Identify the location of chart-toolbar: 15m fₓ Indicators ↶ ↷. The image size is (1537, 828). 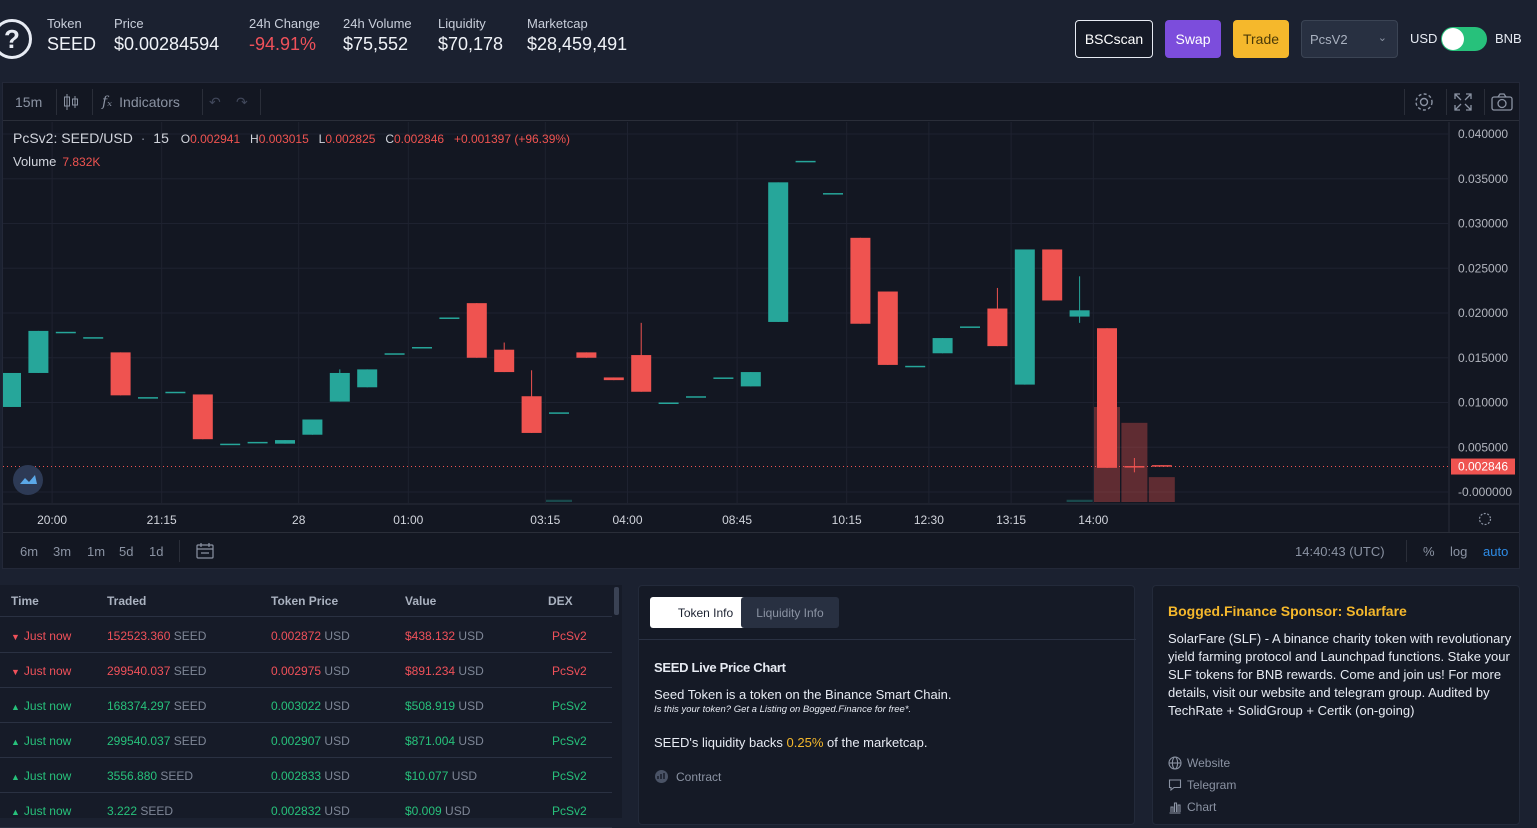
(761, 102).